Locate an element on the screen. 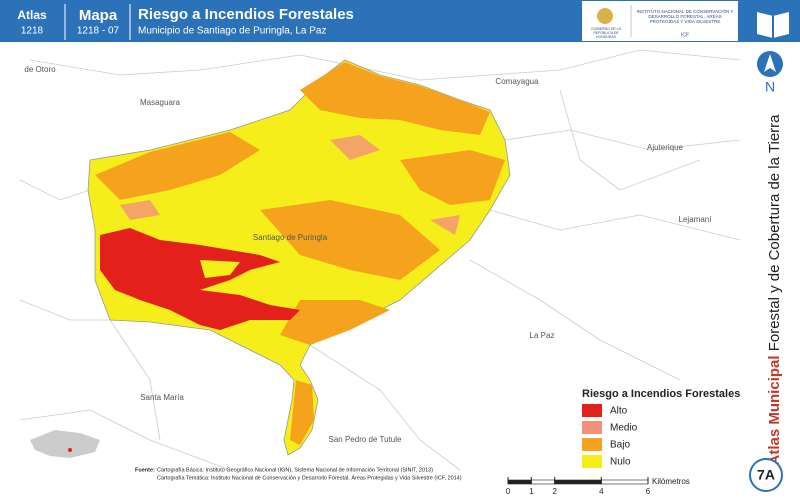 Image resolution: width=800 pixels, height=500 pixels. scale-label: 4 is located at coordinates (601, 491).